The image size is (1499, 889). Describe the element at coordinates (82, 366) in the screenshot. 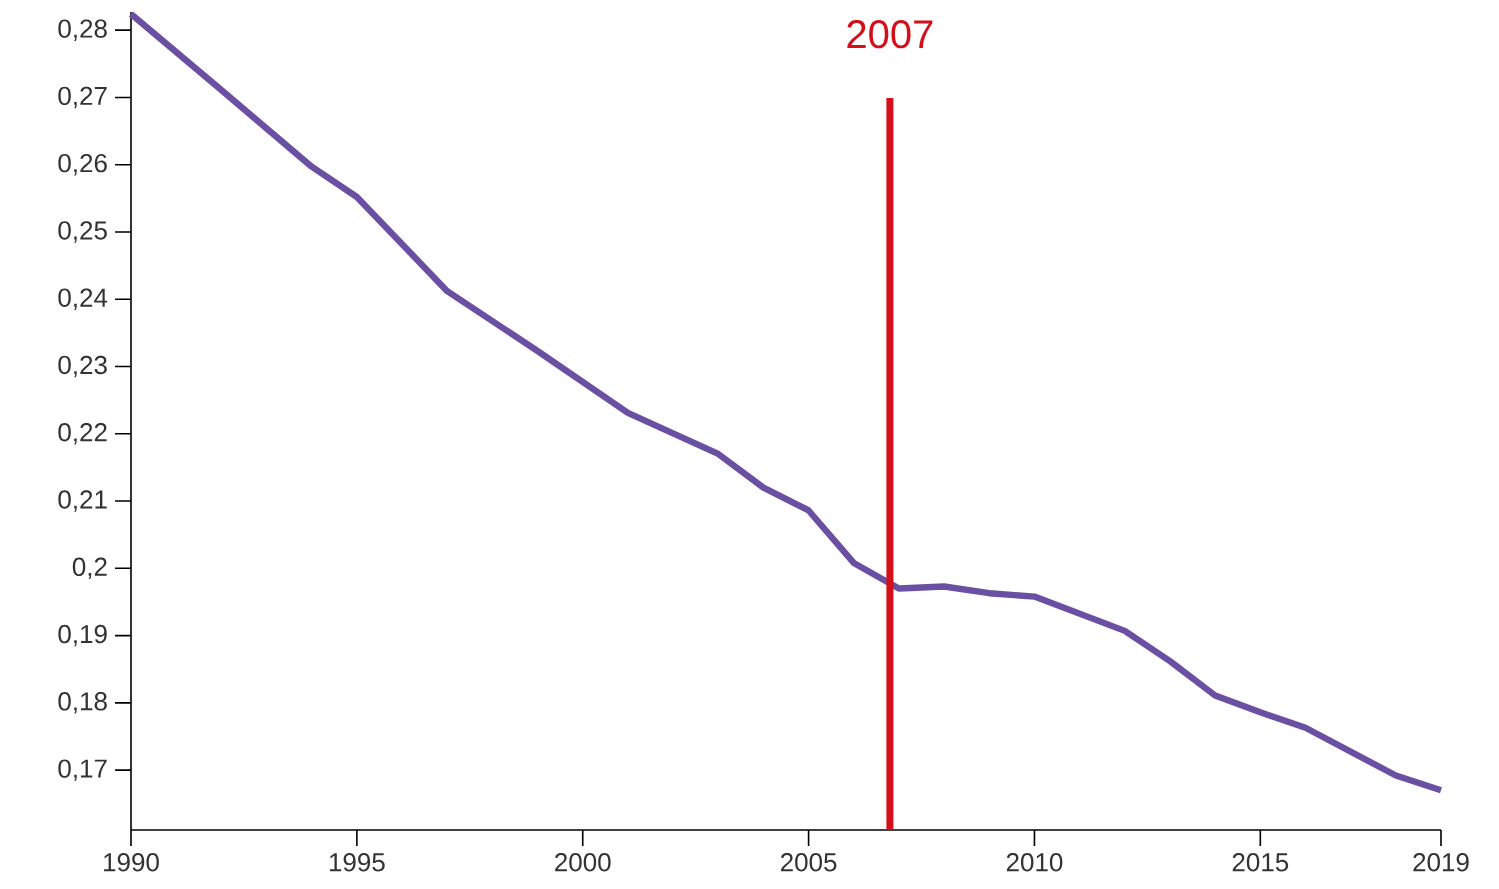

I see `y-tick-label: 0,23` at that location.